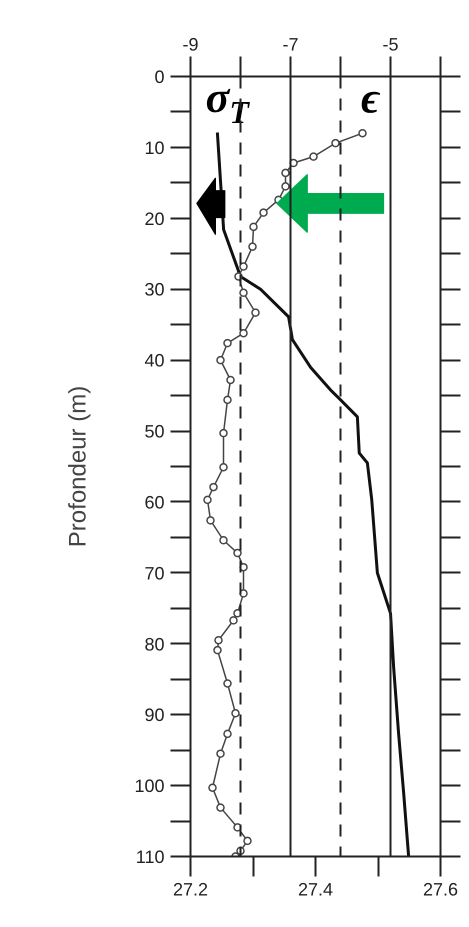 This screenshot has width=469, height=927. What do you see at coordinates (290, 44) in the screenshot?
I see `x2-tick-label: -7` at bounding box center [290, 44].